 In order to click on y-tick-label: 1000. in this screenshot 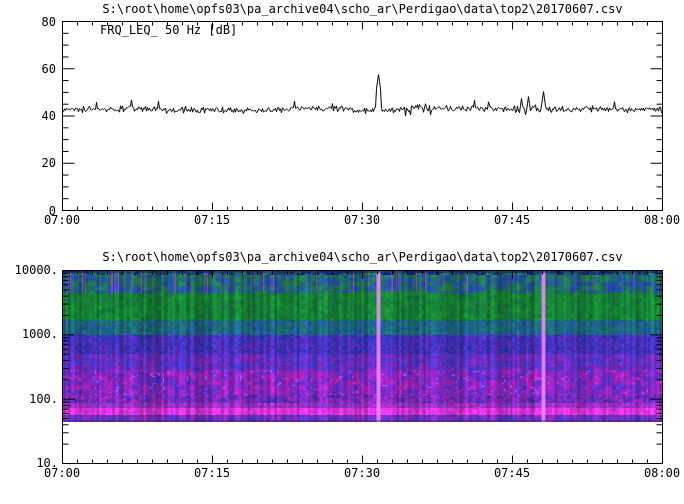, I will do `click(39, 334)`.